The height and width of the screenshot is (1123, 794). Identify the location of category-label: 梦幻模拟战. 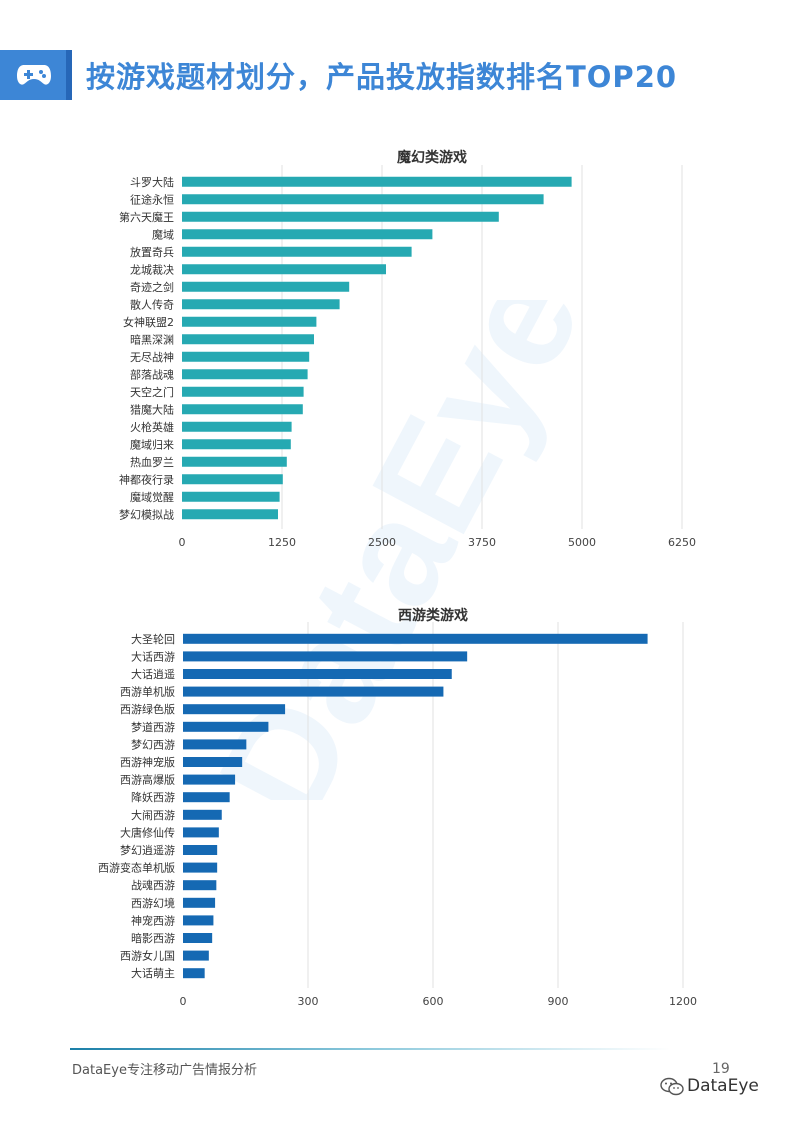
(146, 514).